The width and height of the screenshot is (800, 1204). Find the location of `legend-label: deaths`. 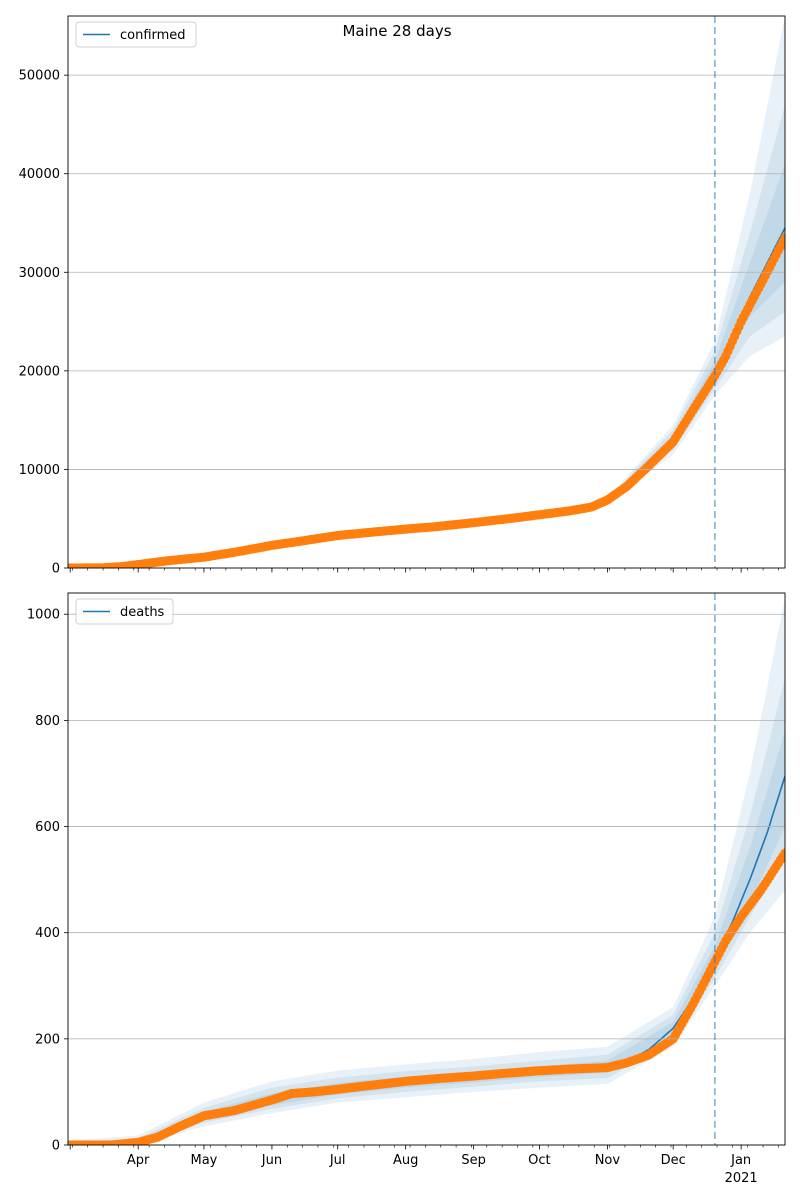

legend-label: deaths is located at coordinates (142, 612).